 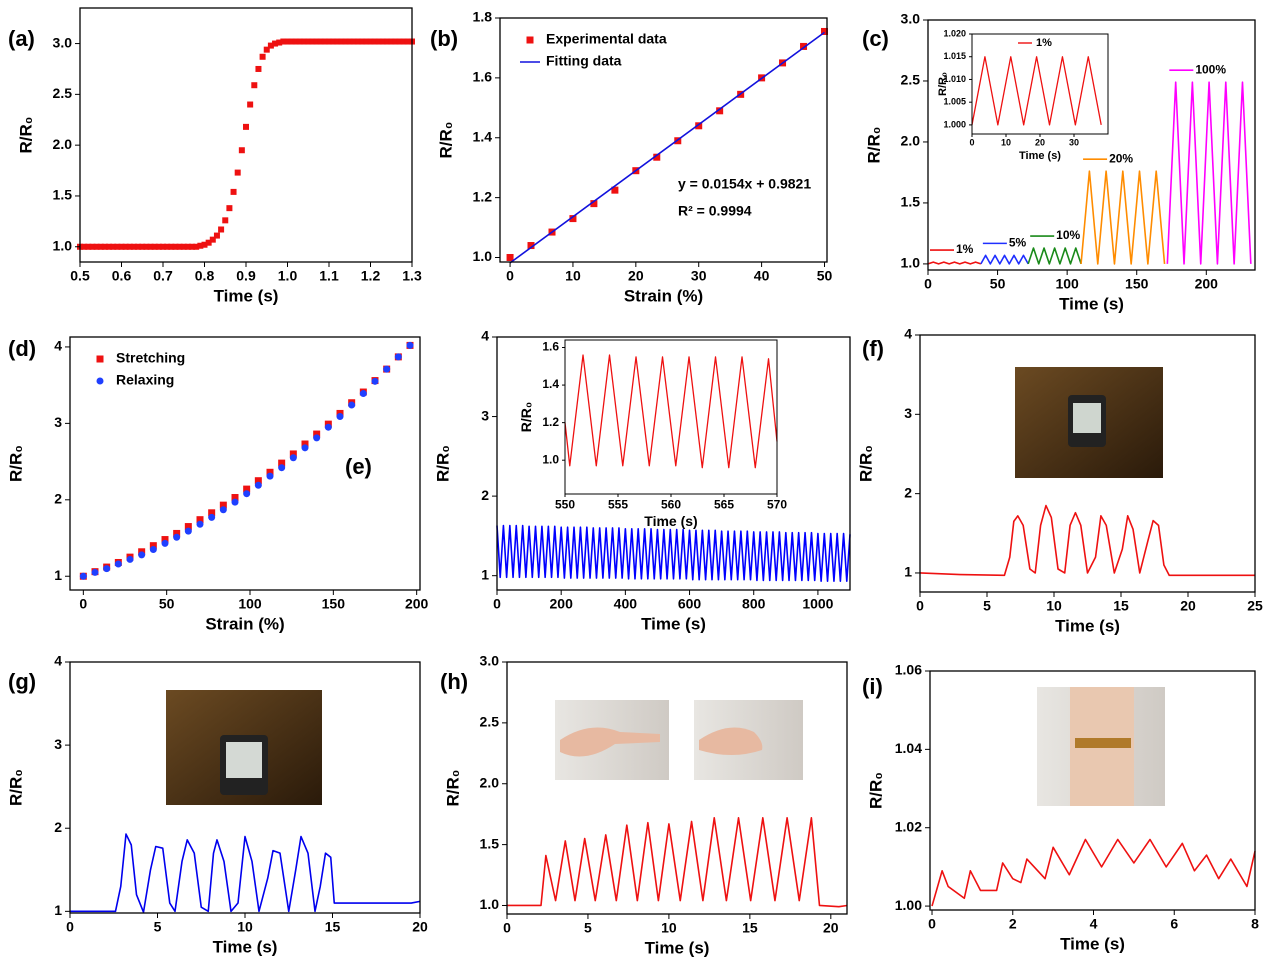 I want to click on panel-label: (a), so click(x=21, y=38).